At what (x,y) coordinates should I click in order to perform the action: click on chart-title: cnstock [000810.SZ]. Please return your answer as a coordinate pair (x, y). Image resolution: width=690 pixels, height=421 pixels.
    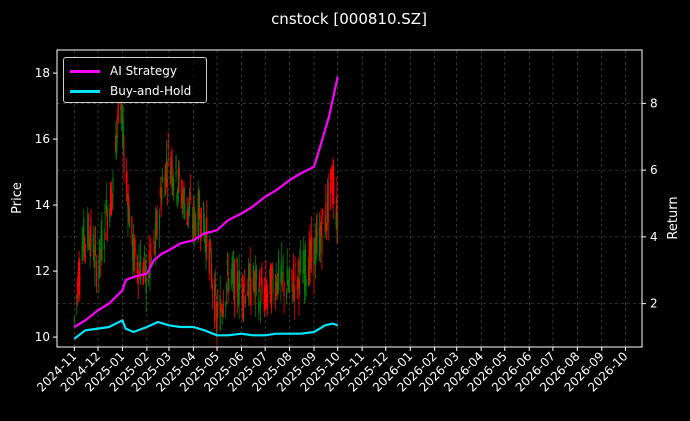
    Looking at the image, I should click on (349, 19).